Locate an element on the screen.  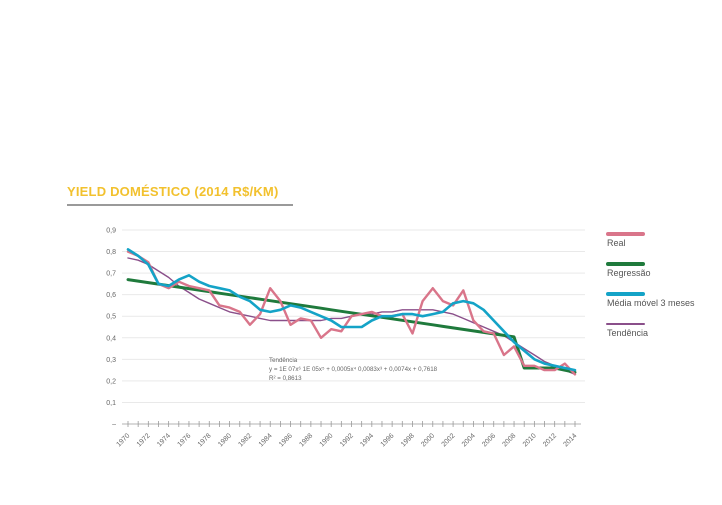
x-tick-label: 1994 is located at coordinates (367, 440).